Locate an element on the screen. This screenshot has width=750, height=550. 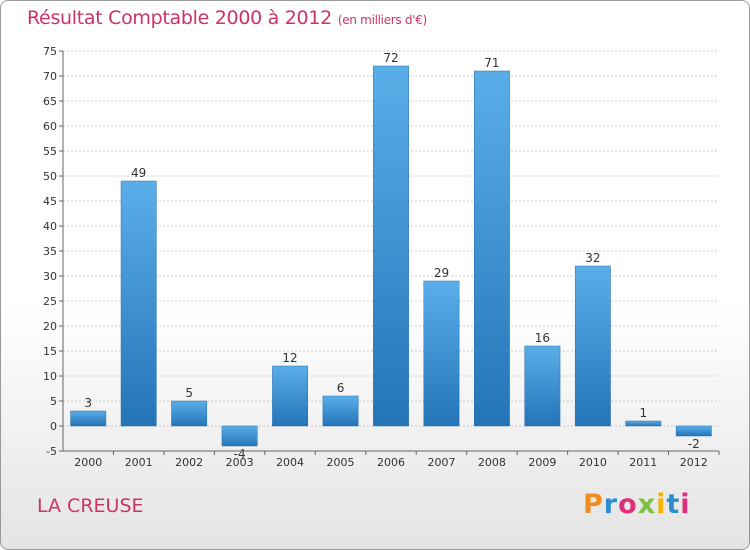
y-tick-label: -5 is located at coordinates (51, 451).